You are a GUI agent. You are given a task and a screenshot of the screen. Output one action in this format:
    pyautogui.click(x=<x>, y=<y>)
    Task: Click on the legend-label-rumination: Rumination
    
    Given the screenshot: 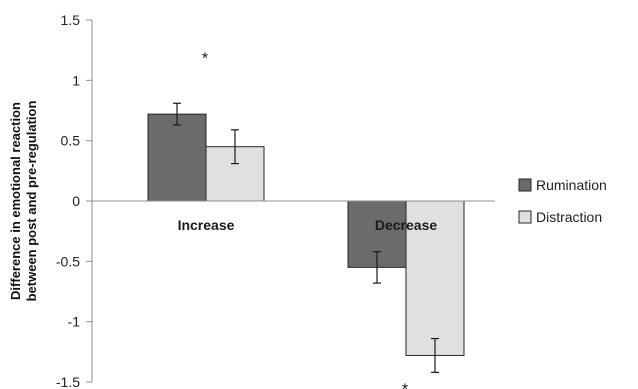 What is the action you would take?
    pyautogui.click(x=571, y=185)
    